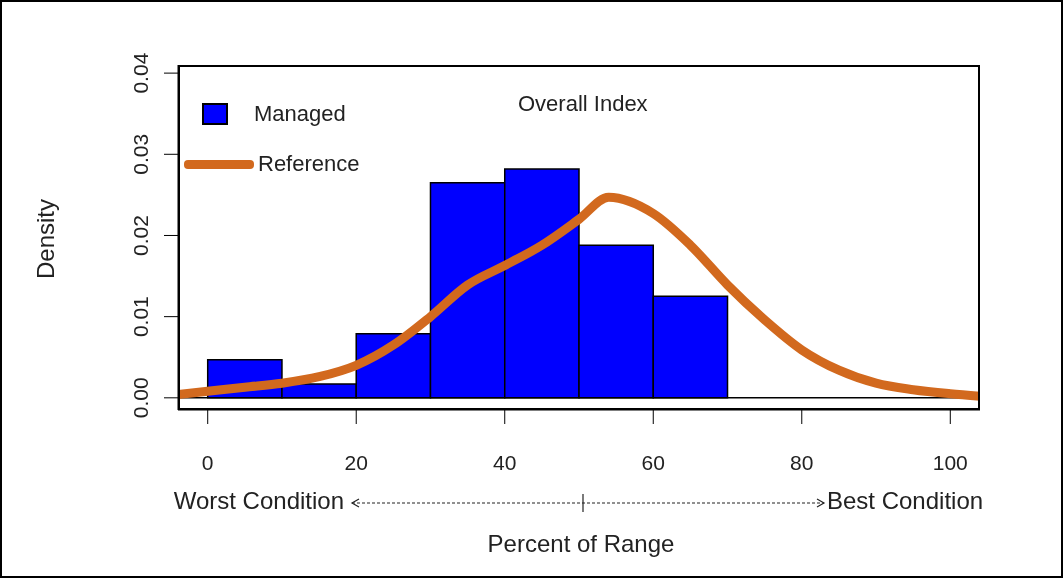 This screenshot has height=578, width=1063. What do you see at coordinates (309, 164) in the screenshot?
I see `legend-label: Reference` at bounding box center [309, 164].